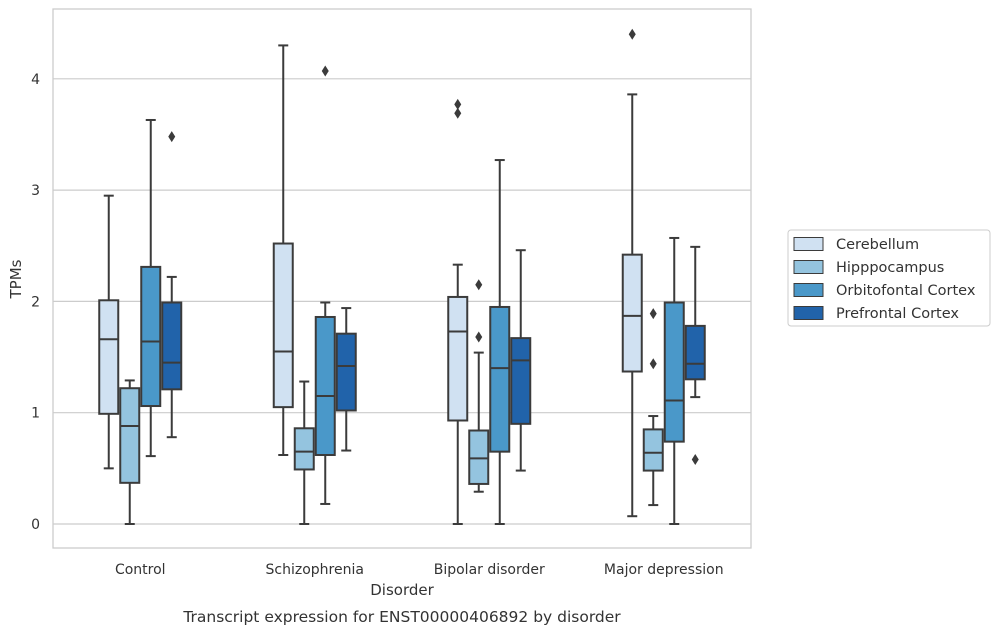 This screenshot has height=634, width=999. Describe the element at coordinates (906, 291) in the screenshot. I see `legend-label: Orbitofontal Cortex` at that location.